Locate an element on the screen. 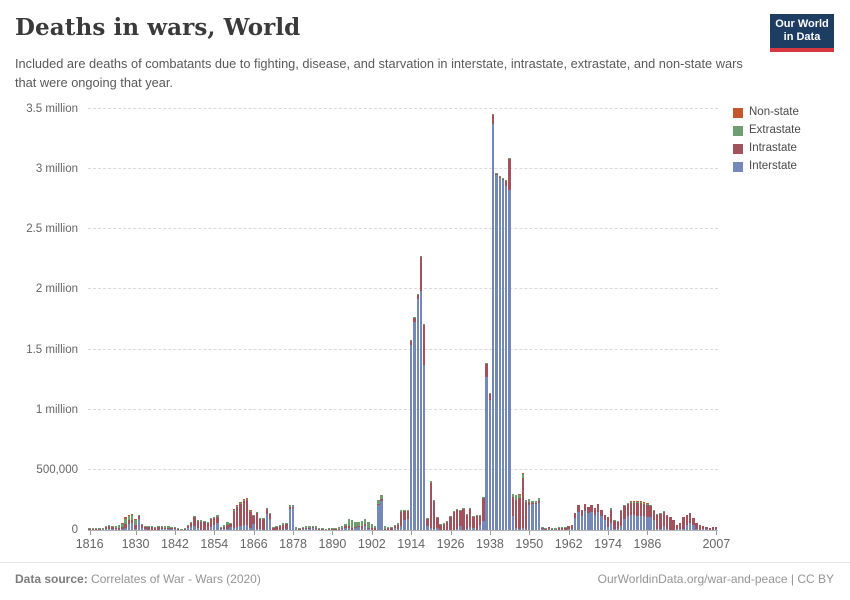 This screenshot has height=600, width=850. legend-item-non-state: Non-state is located at coordinates (767, 112).